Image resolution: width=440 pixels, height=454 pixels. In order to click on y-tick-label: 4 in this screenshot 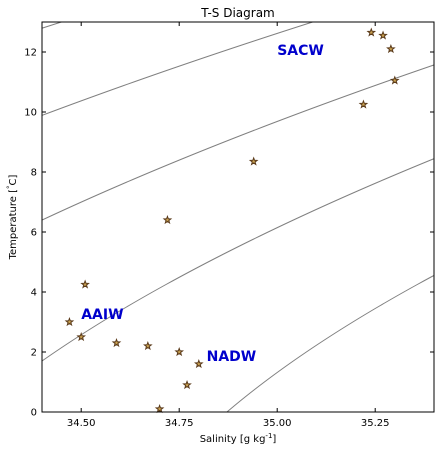, I will do `click(34, 293)`.